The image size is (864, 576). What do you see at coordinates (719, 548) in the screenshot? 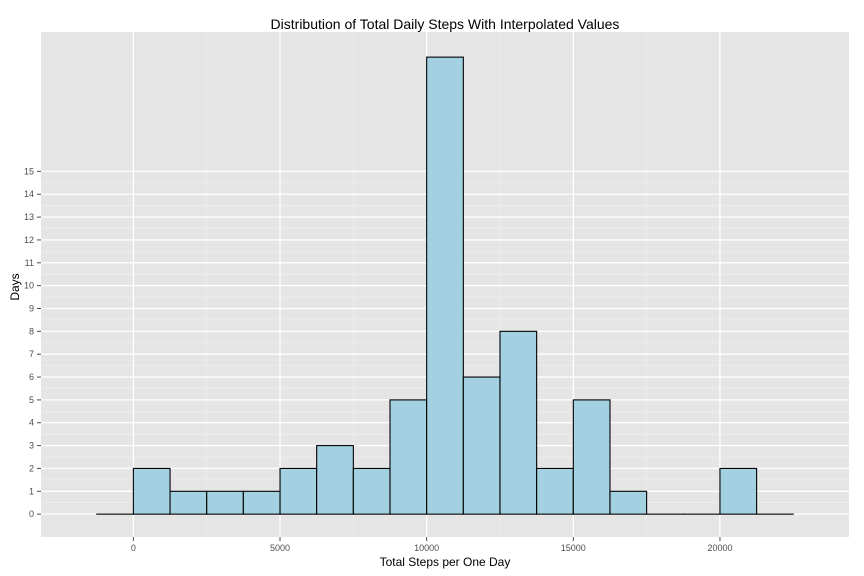
I see `x-tick-label: 20000` at bounding box center [719, 548].